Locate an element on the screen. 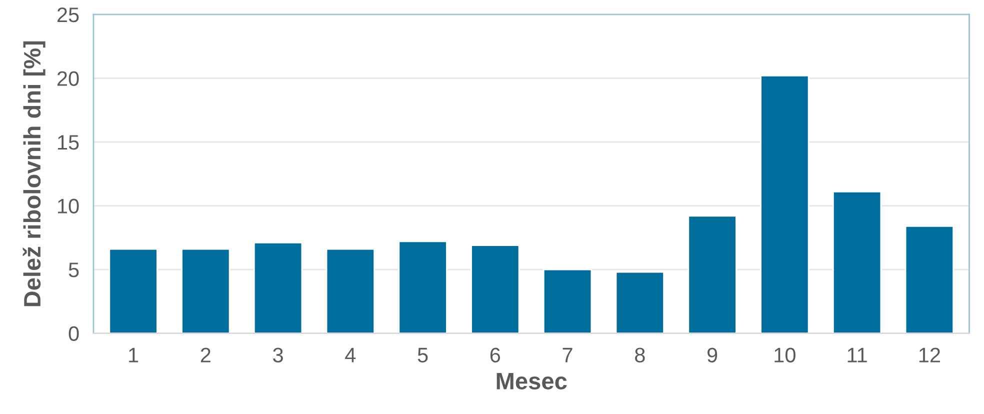 This screenshot has height=414, width=984. x-tick-label: 7 is located at coordinates (567, 355).